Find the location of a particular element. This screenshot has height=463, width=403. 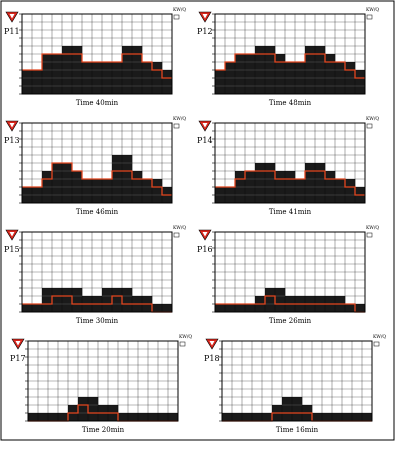

panel-id-label: P12 is located at coordinates (205, 31).